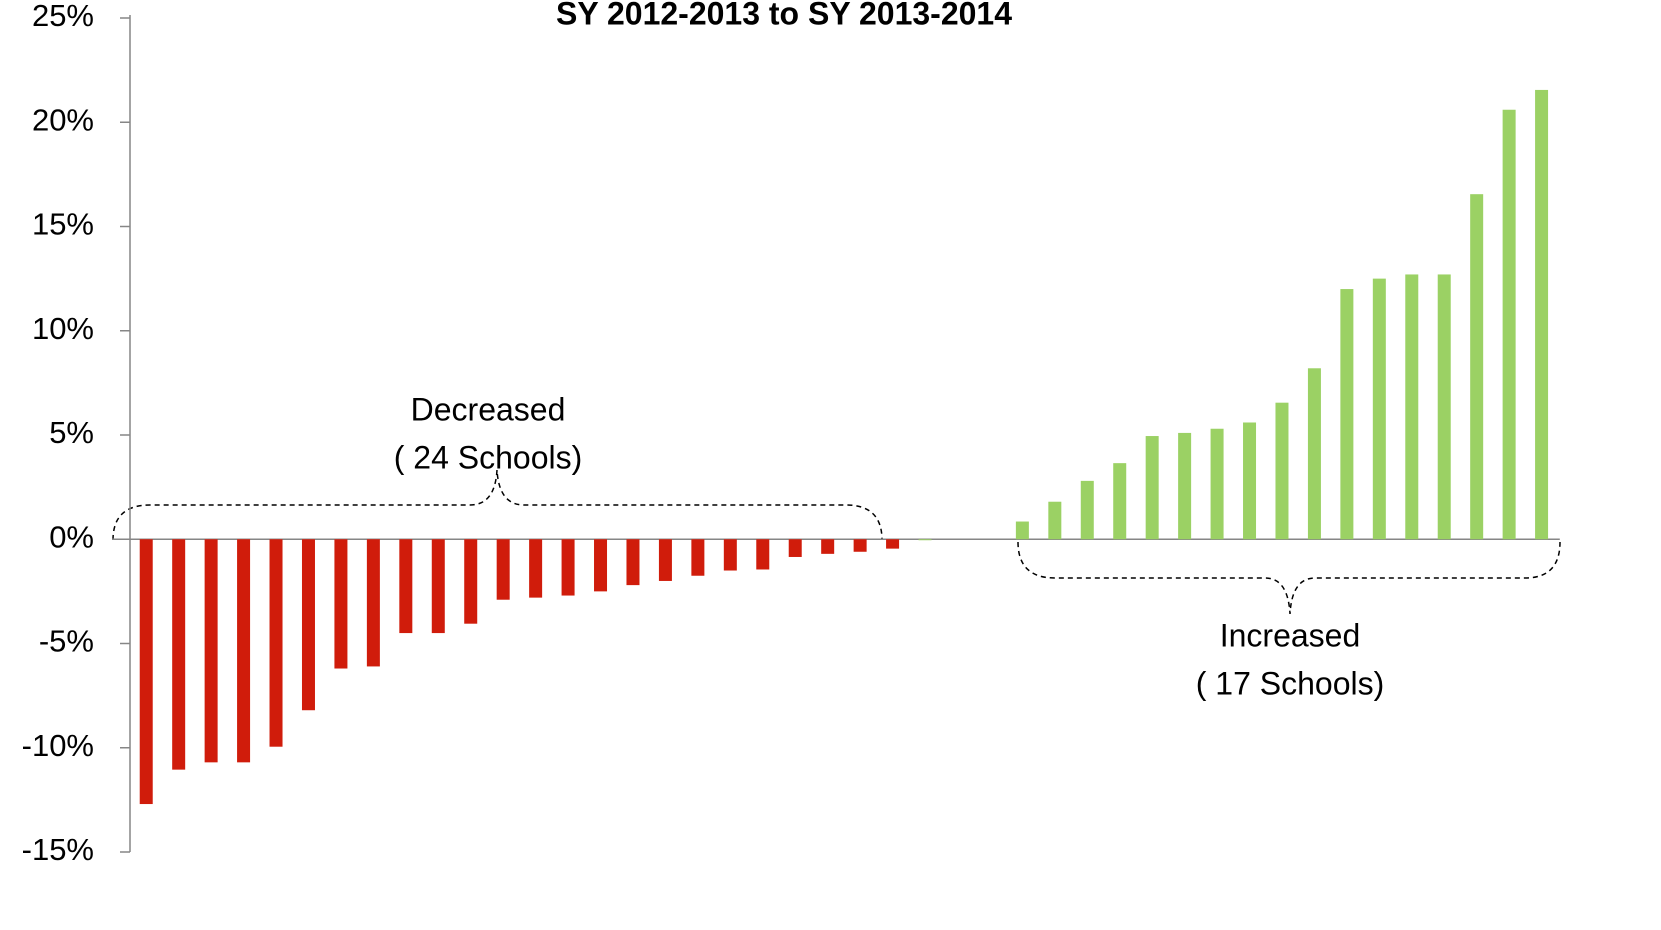 The height and width of the screenshot is (930, 1661). I want to click on annotation: ( 17 Schools), so click(1290, 683).